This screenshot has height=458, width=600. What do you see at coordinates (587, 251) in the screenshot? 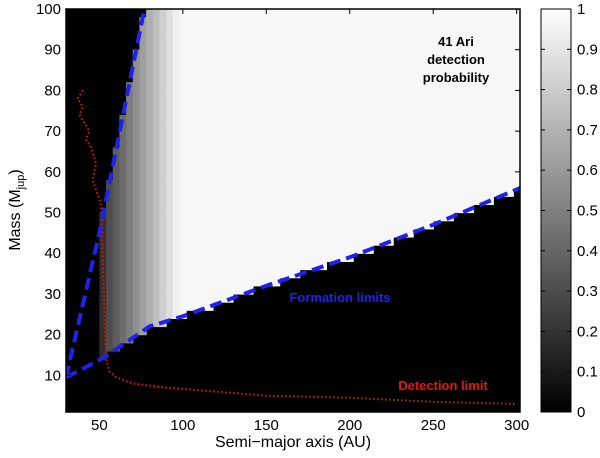
I see `colorbar-tick-label: 0.4` at bounding box center [587, 251].